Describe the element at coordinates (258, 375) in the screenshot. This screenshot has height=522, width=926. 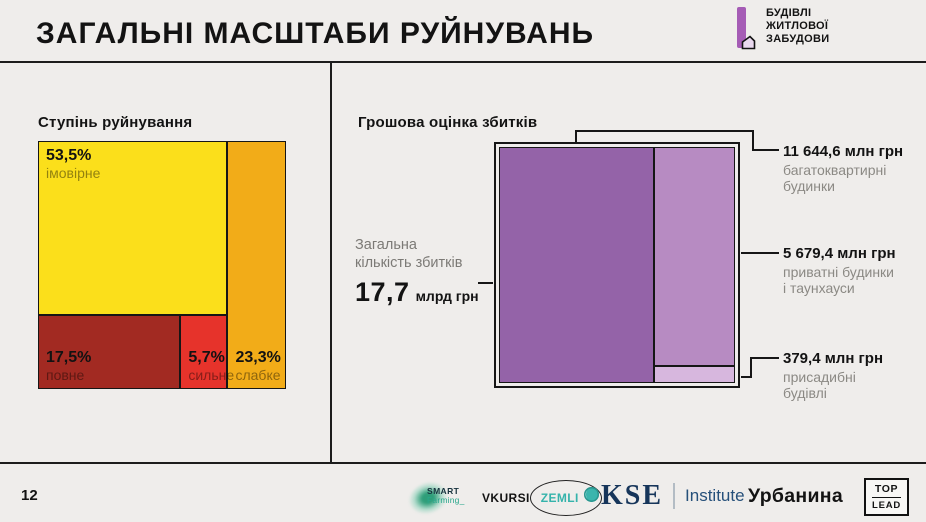
I see `block-label: слабке` at that location.